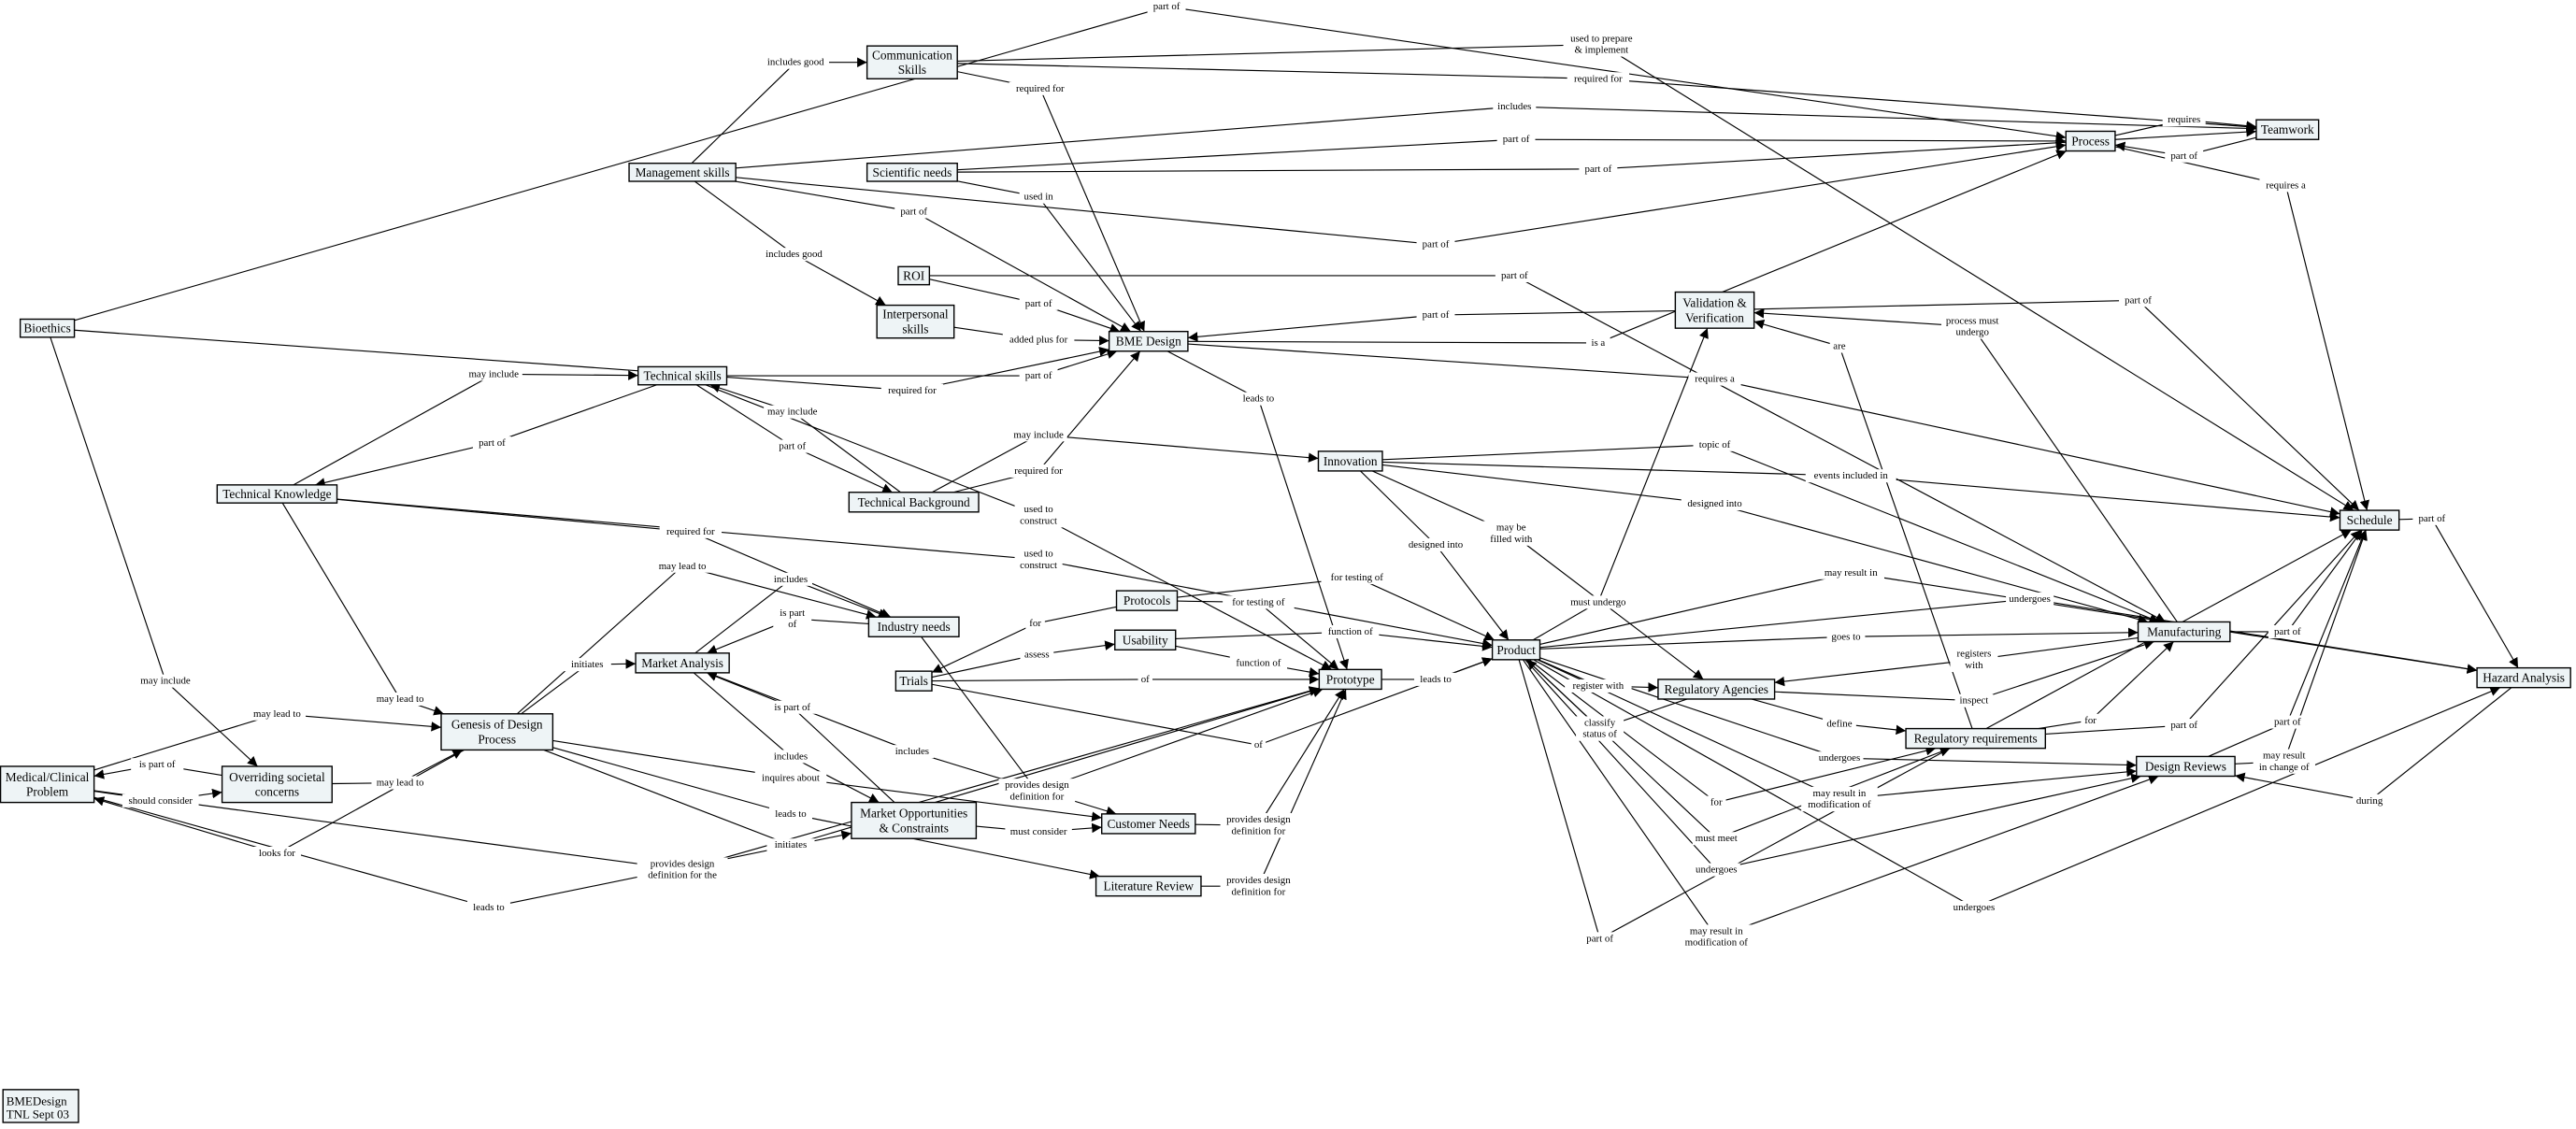 The width and height of the screenshot is (2576, 1129). I want to click on link-arrow-to-validation-verification, so click(1863, 317).